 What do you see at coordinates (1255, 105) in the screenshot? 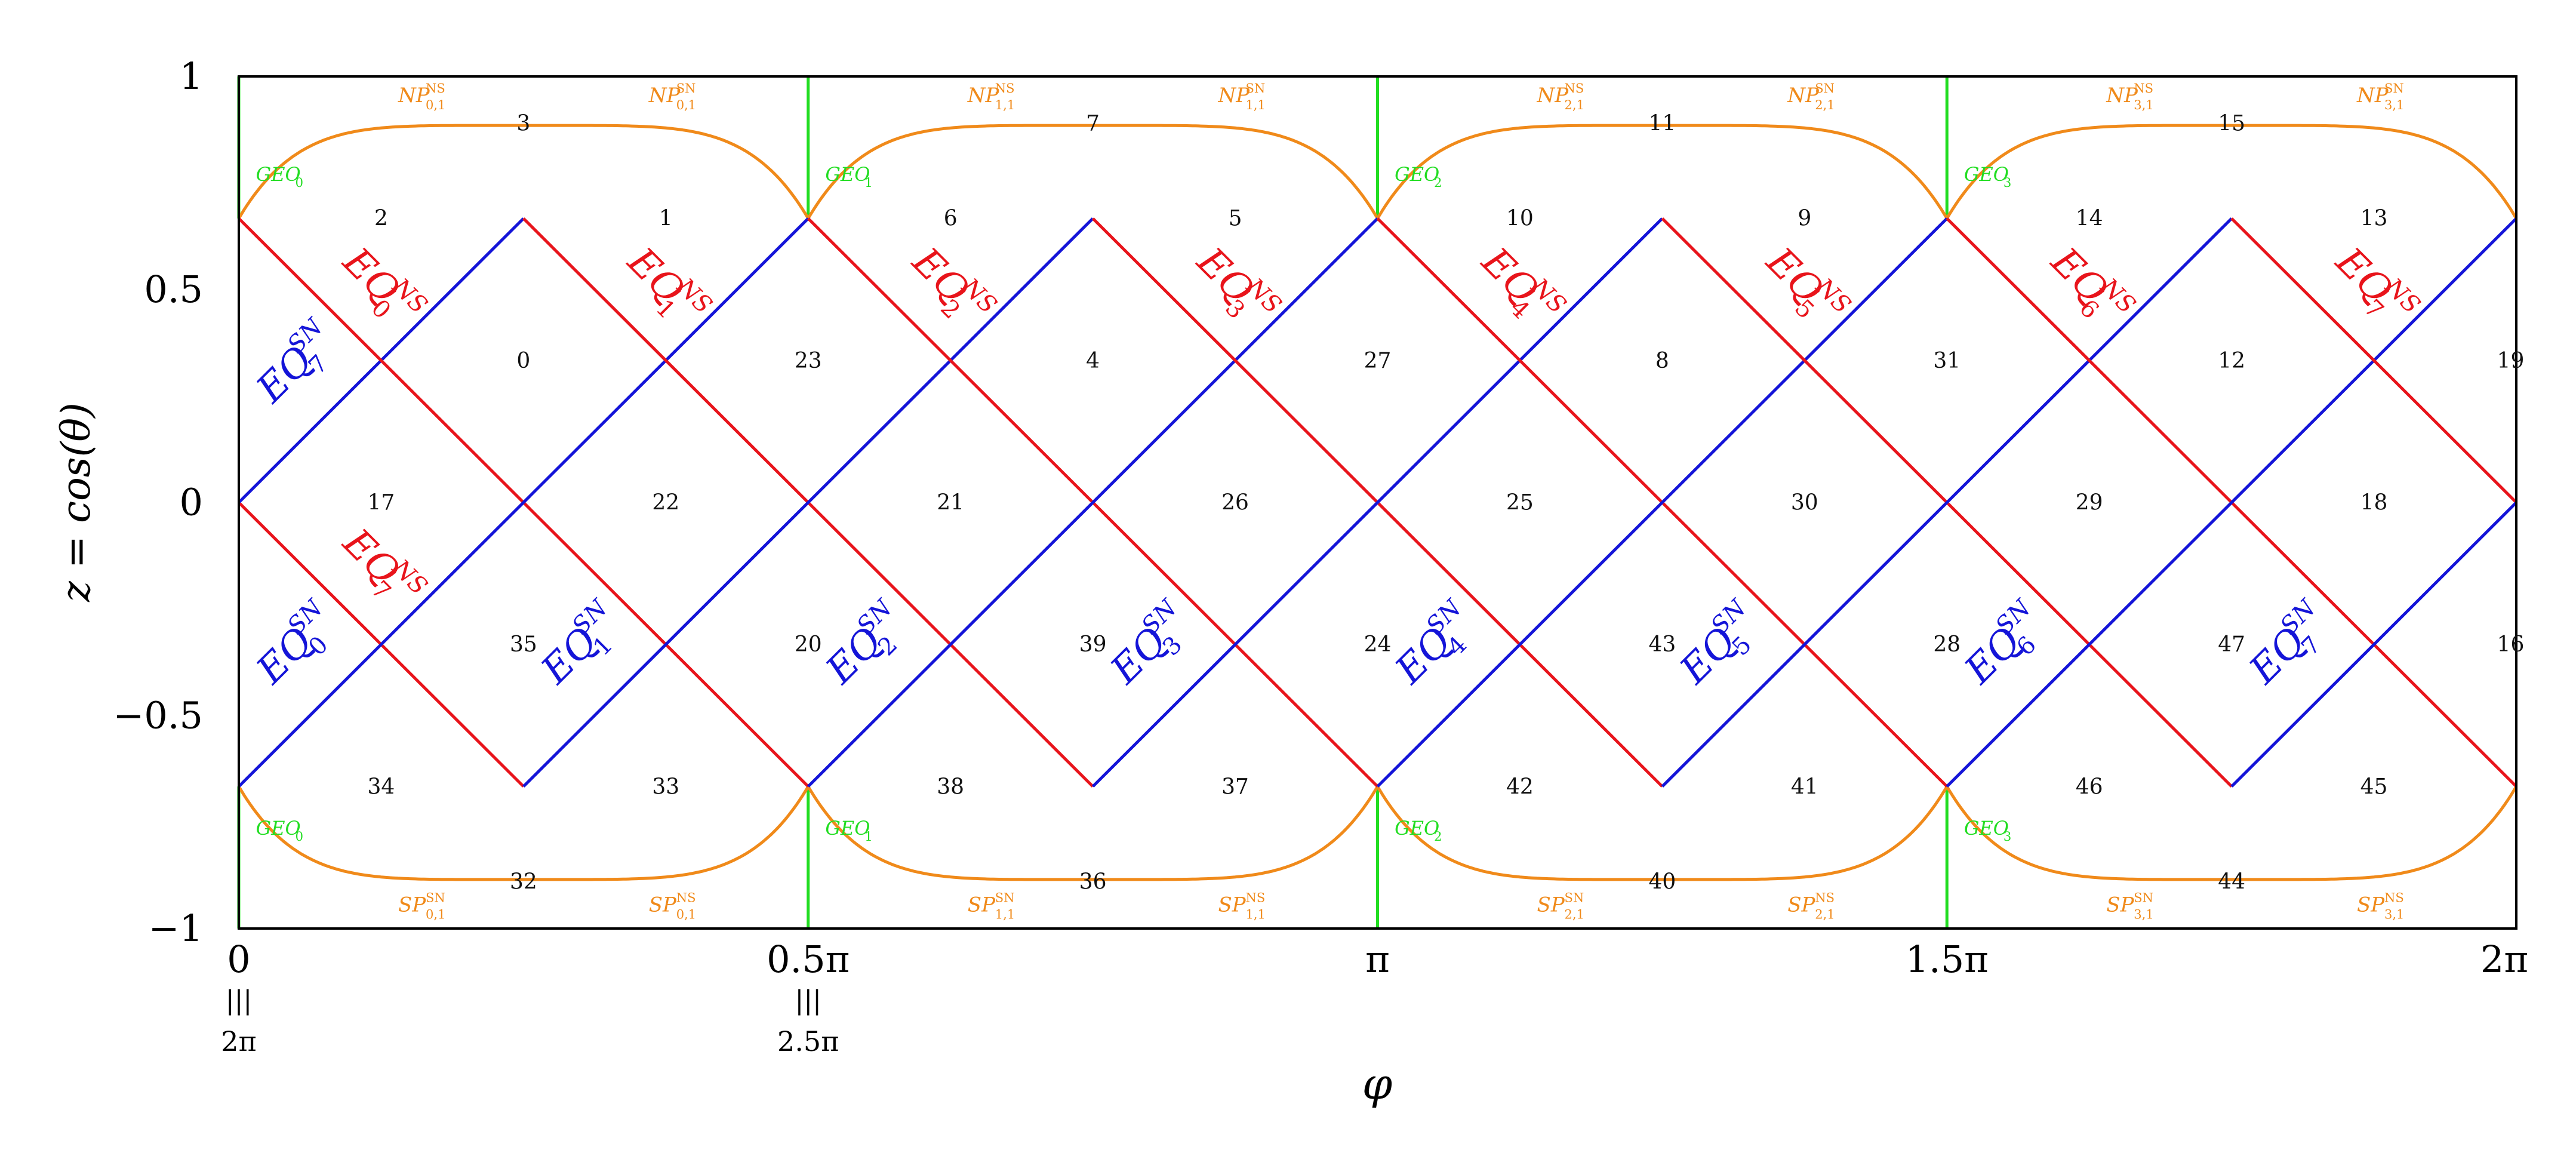
I see `polar-label-3-sub: 1,1` at bounding box center [1255, 105].